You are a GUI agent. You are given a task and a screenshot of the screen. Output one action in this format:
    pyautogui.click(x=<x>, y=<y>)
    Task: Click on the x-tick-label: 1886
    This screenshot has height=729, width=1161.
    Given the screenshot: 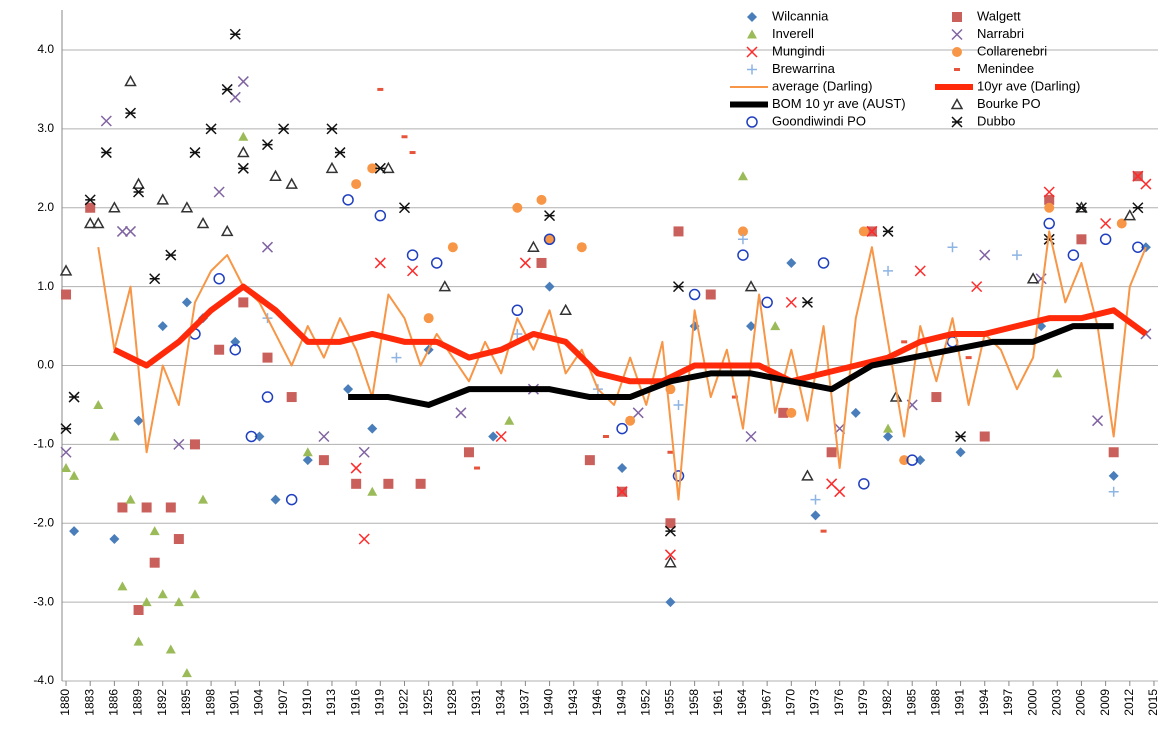 What is the action you would take?
    pyautogui.click(x=114, y=702)
    